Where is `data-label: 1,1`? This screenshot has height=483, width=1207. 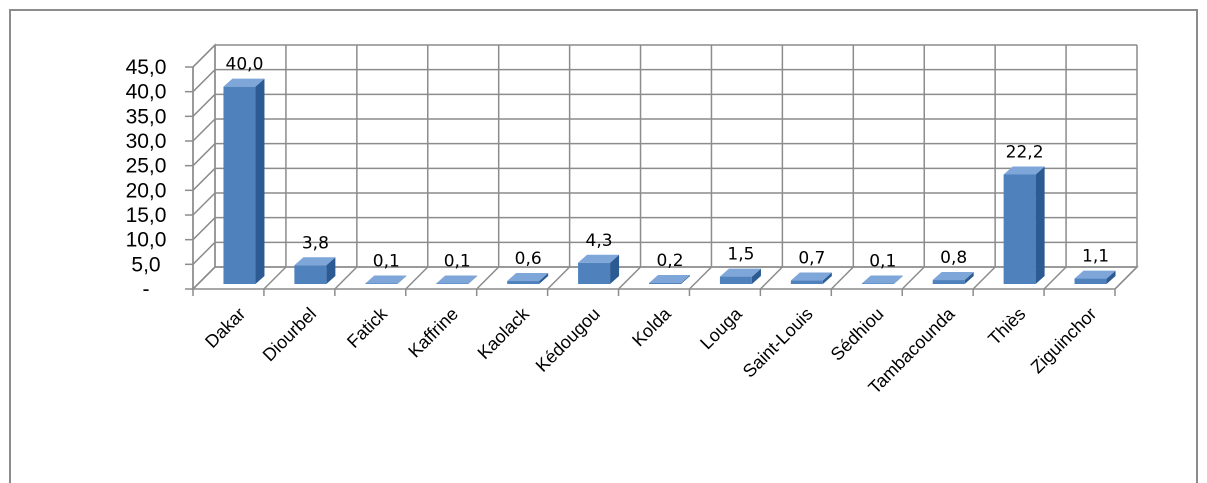
data-label: 1,1 is located at coordinates (1095, 257).